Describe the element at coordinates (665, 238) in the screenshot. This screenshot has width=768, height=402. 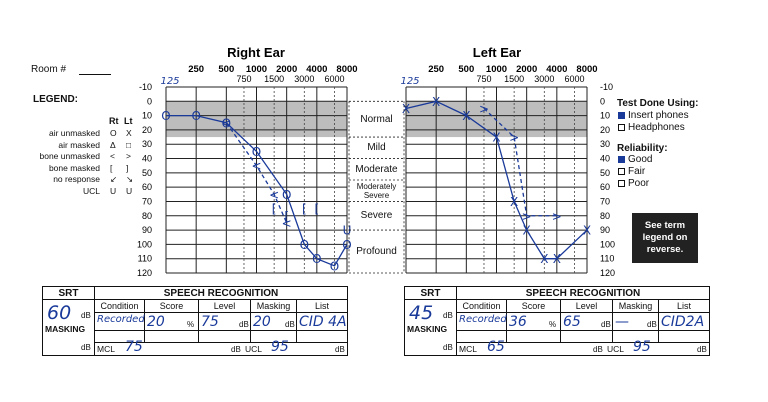
I see `term-legend-note: See term legend on reverse.` at that location.